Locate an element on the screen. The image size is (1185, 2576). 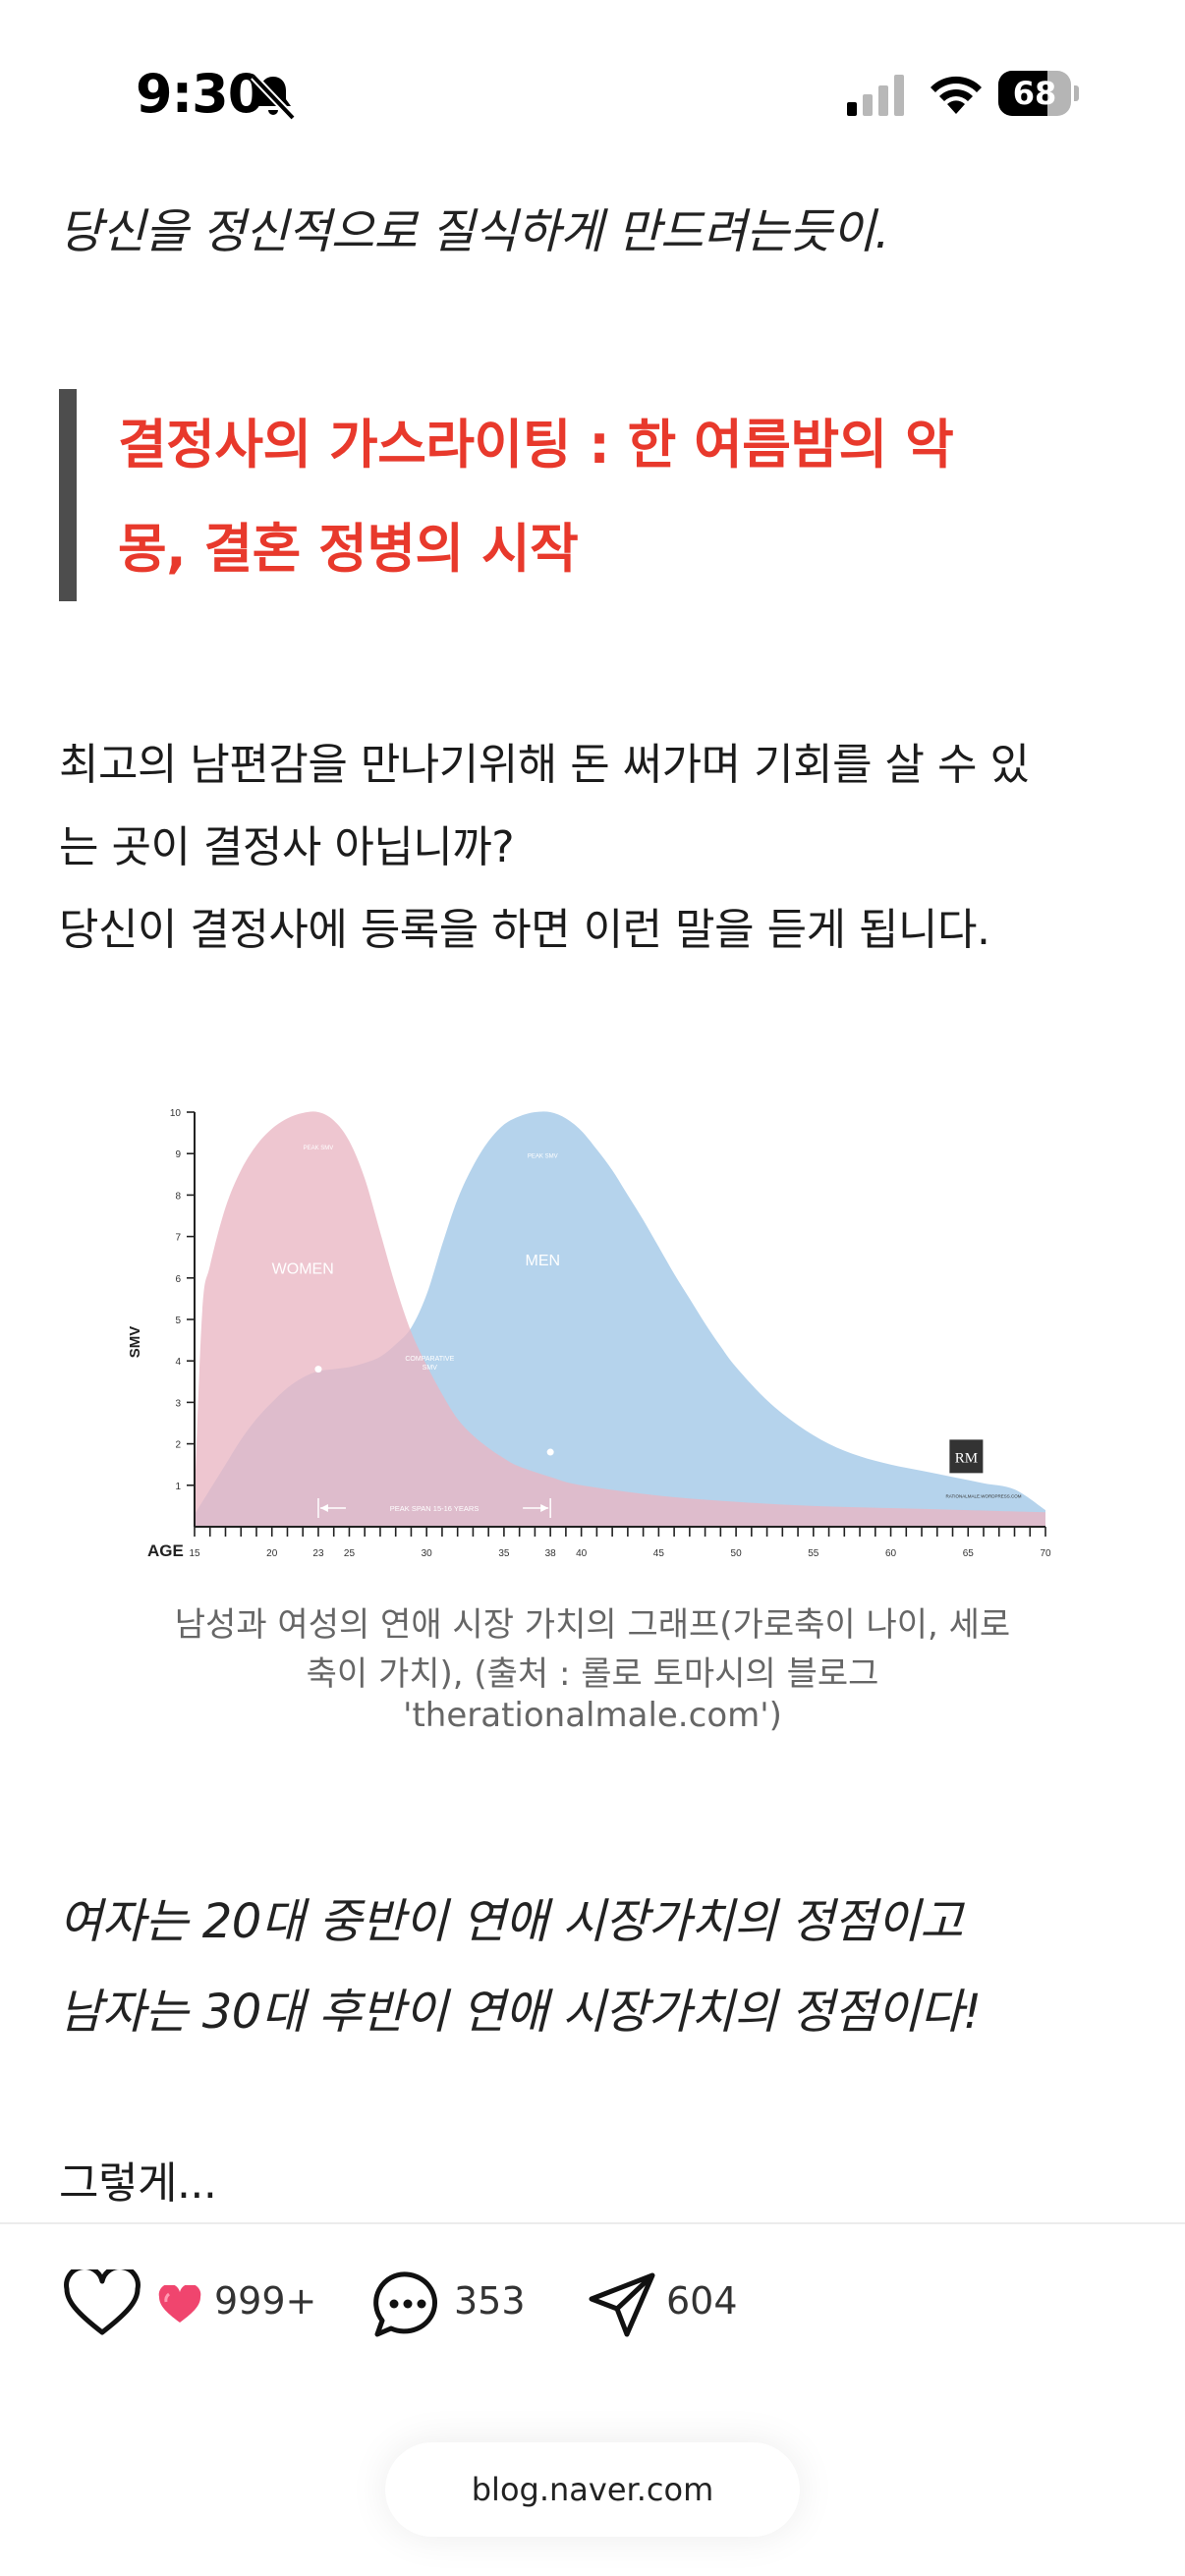
y-tick-label: 9 is located at coordinates (178, 1154).